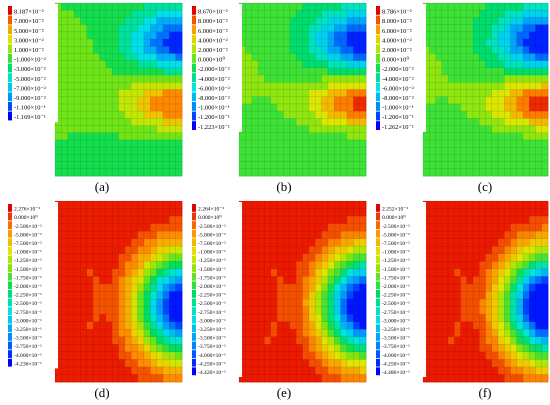  I want to click on legend-label: -1.250×10⁻¹, so click(396, 261).